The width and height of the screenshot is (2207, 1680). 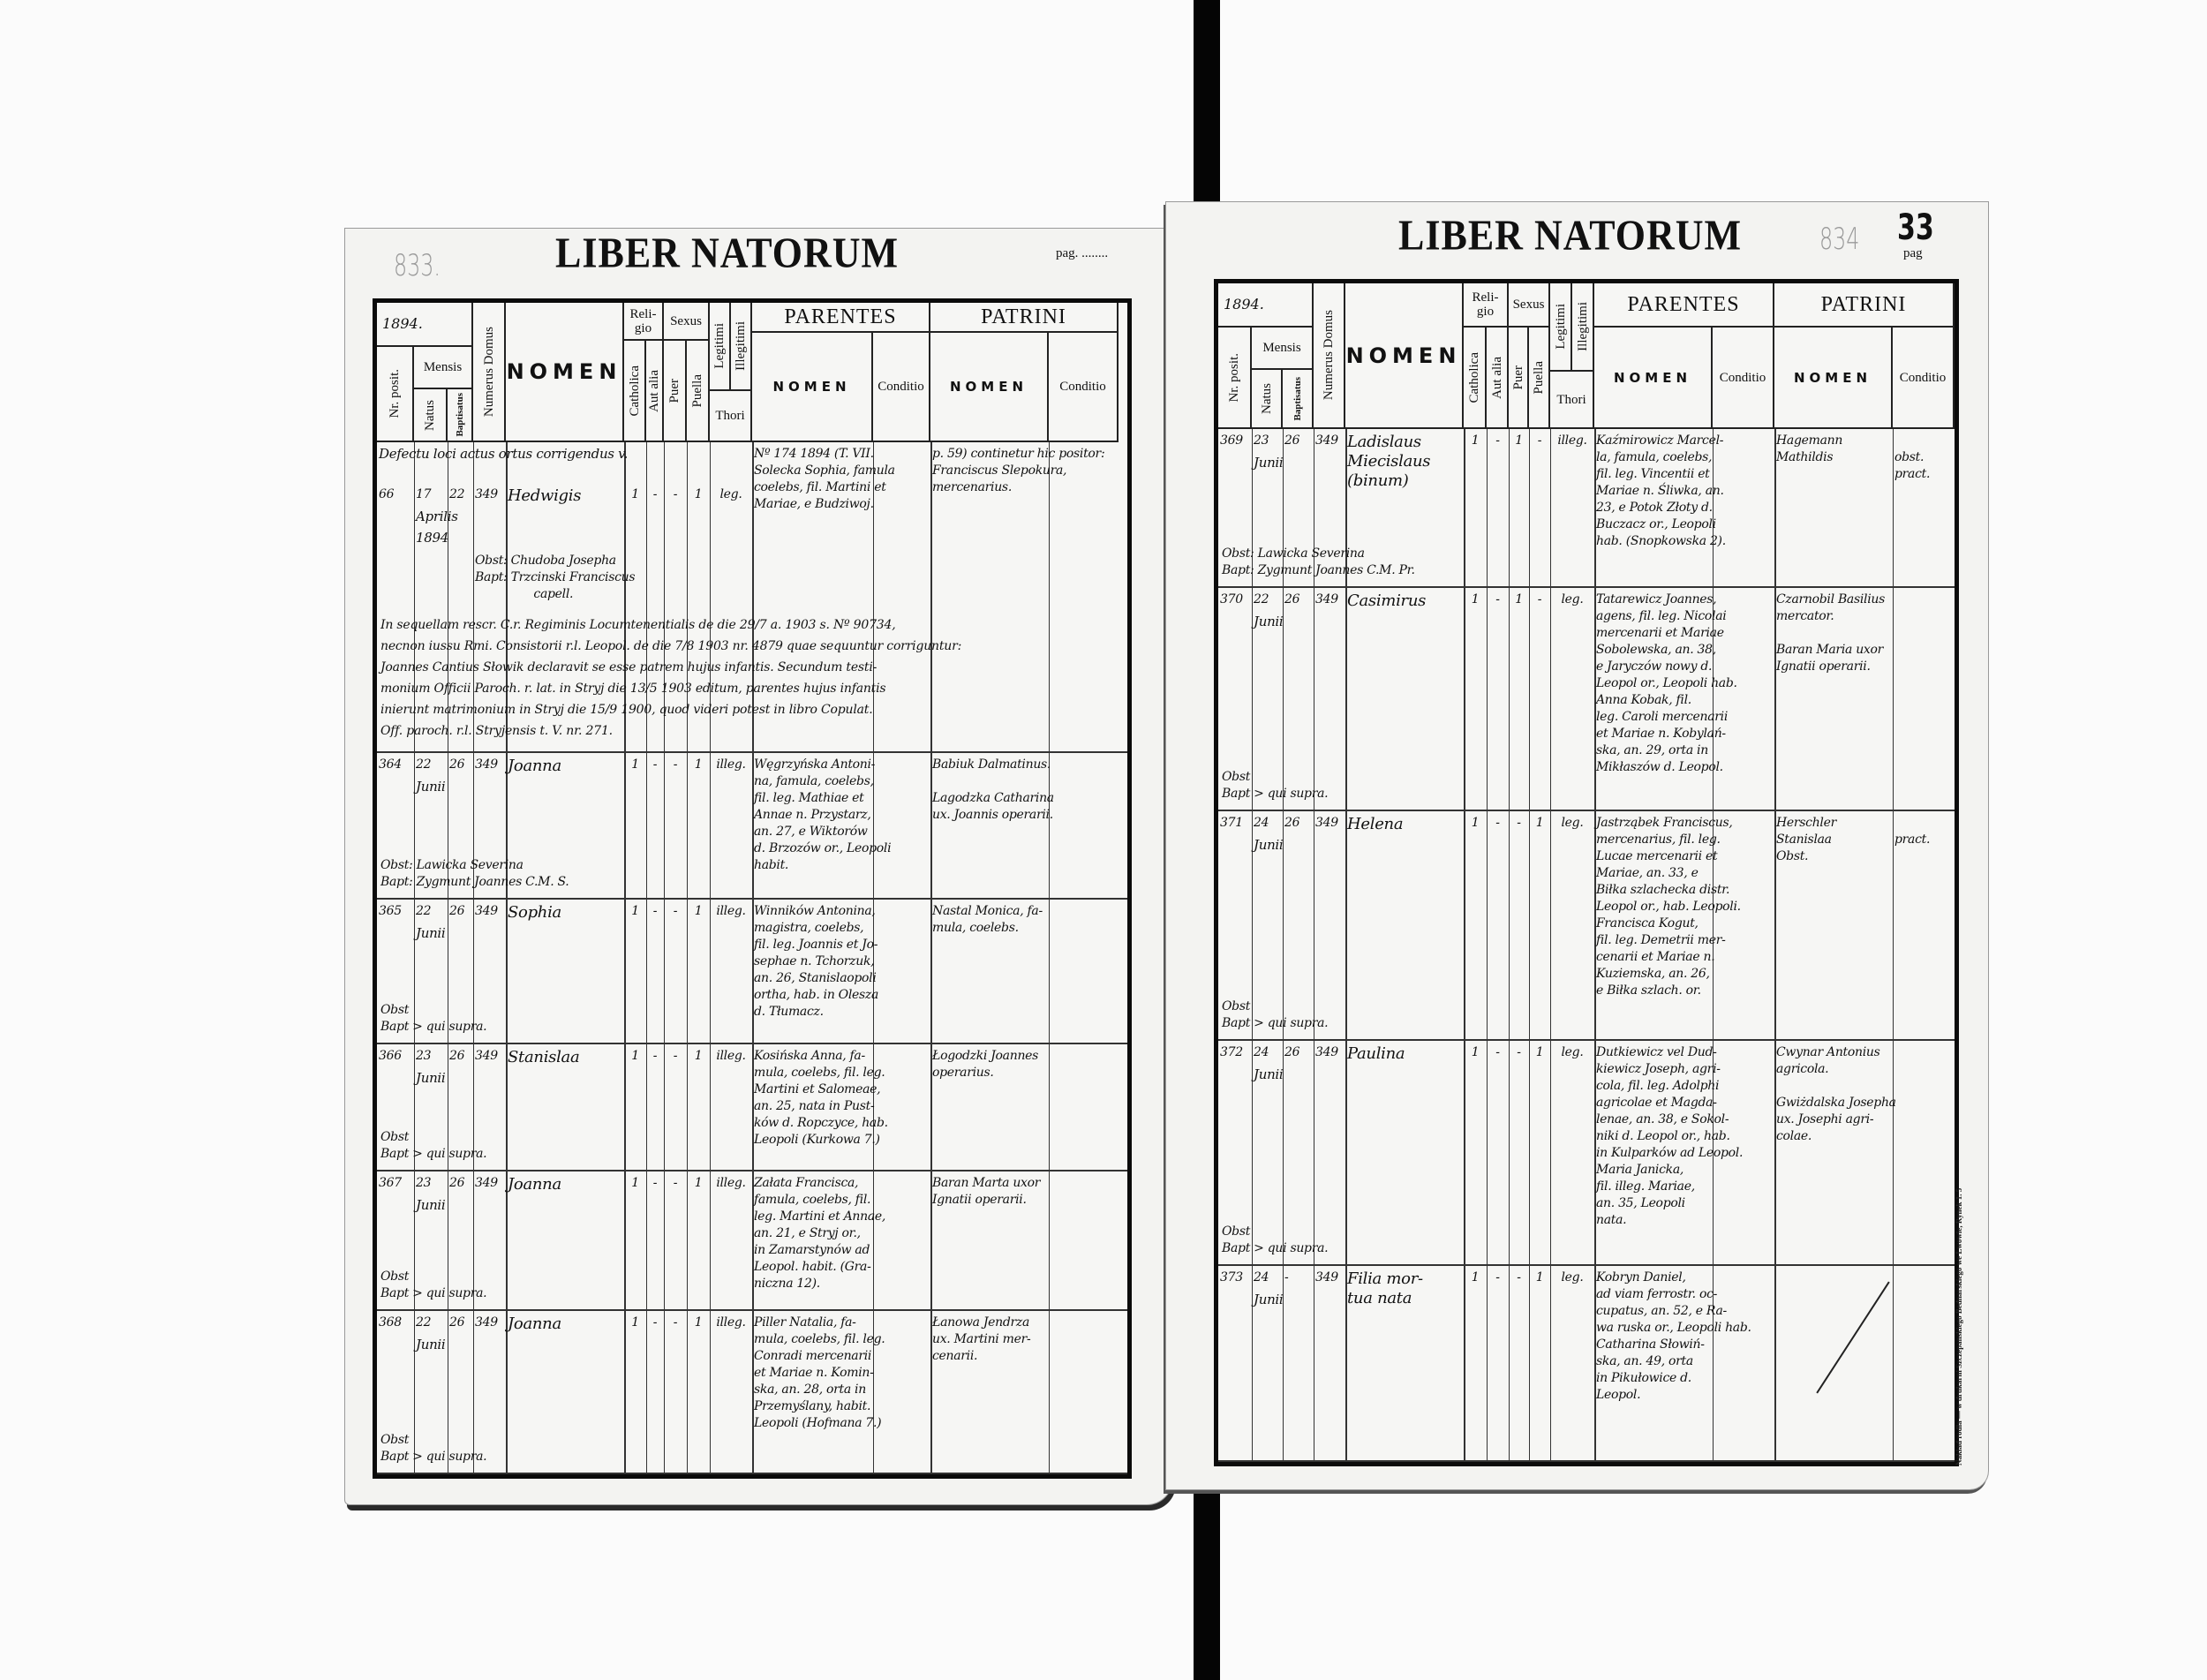 What do you see at coordinates (1234, 377) in the screenshot?
I see `header-nr-posit-text: Nr. posit.` at bounding box center [1234, 377].